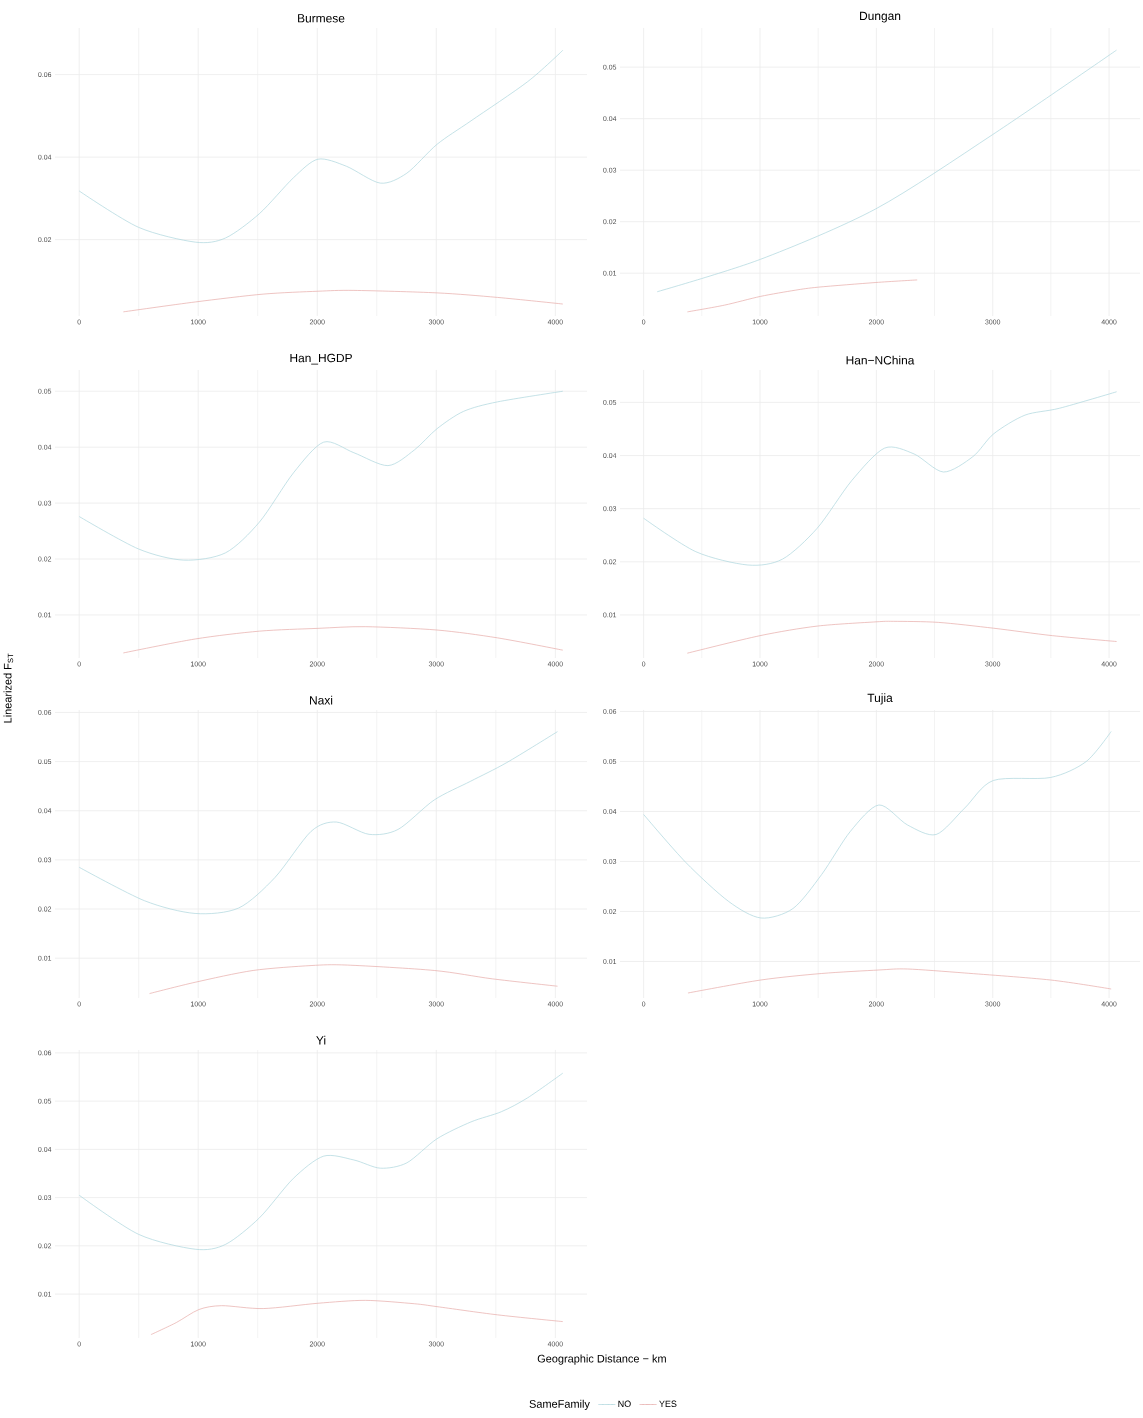 The height and width of the screenshot is (1418, 1143). I want to click on chart-title: Burmese, so click(321, 18).